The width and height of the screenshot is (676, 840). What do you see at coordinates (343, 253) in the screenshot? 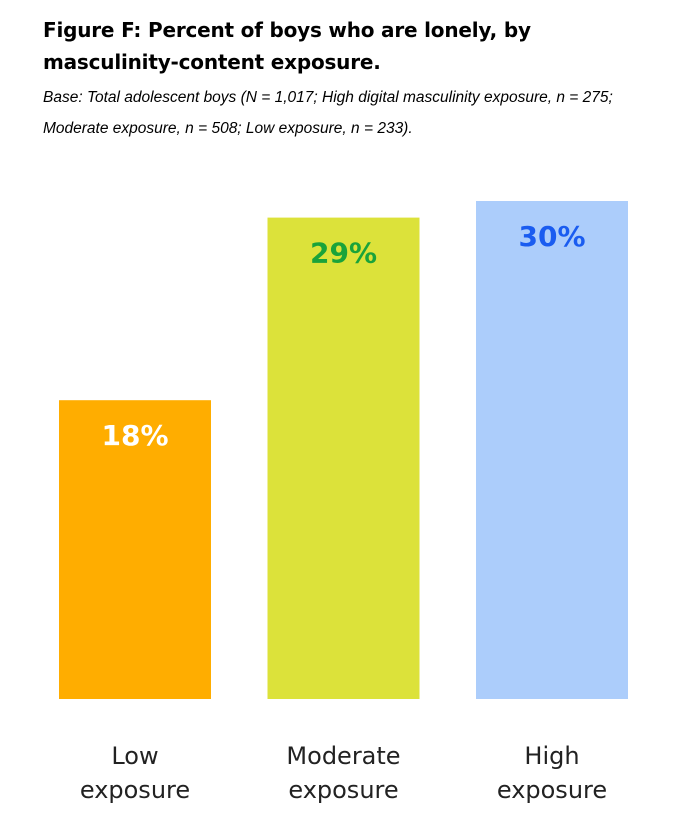
I see `bar-value-label-moderate: 29%` at bounding box center [343, 253].